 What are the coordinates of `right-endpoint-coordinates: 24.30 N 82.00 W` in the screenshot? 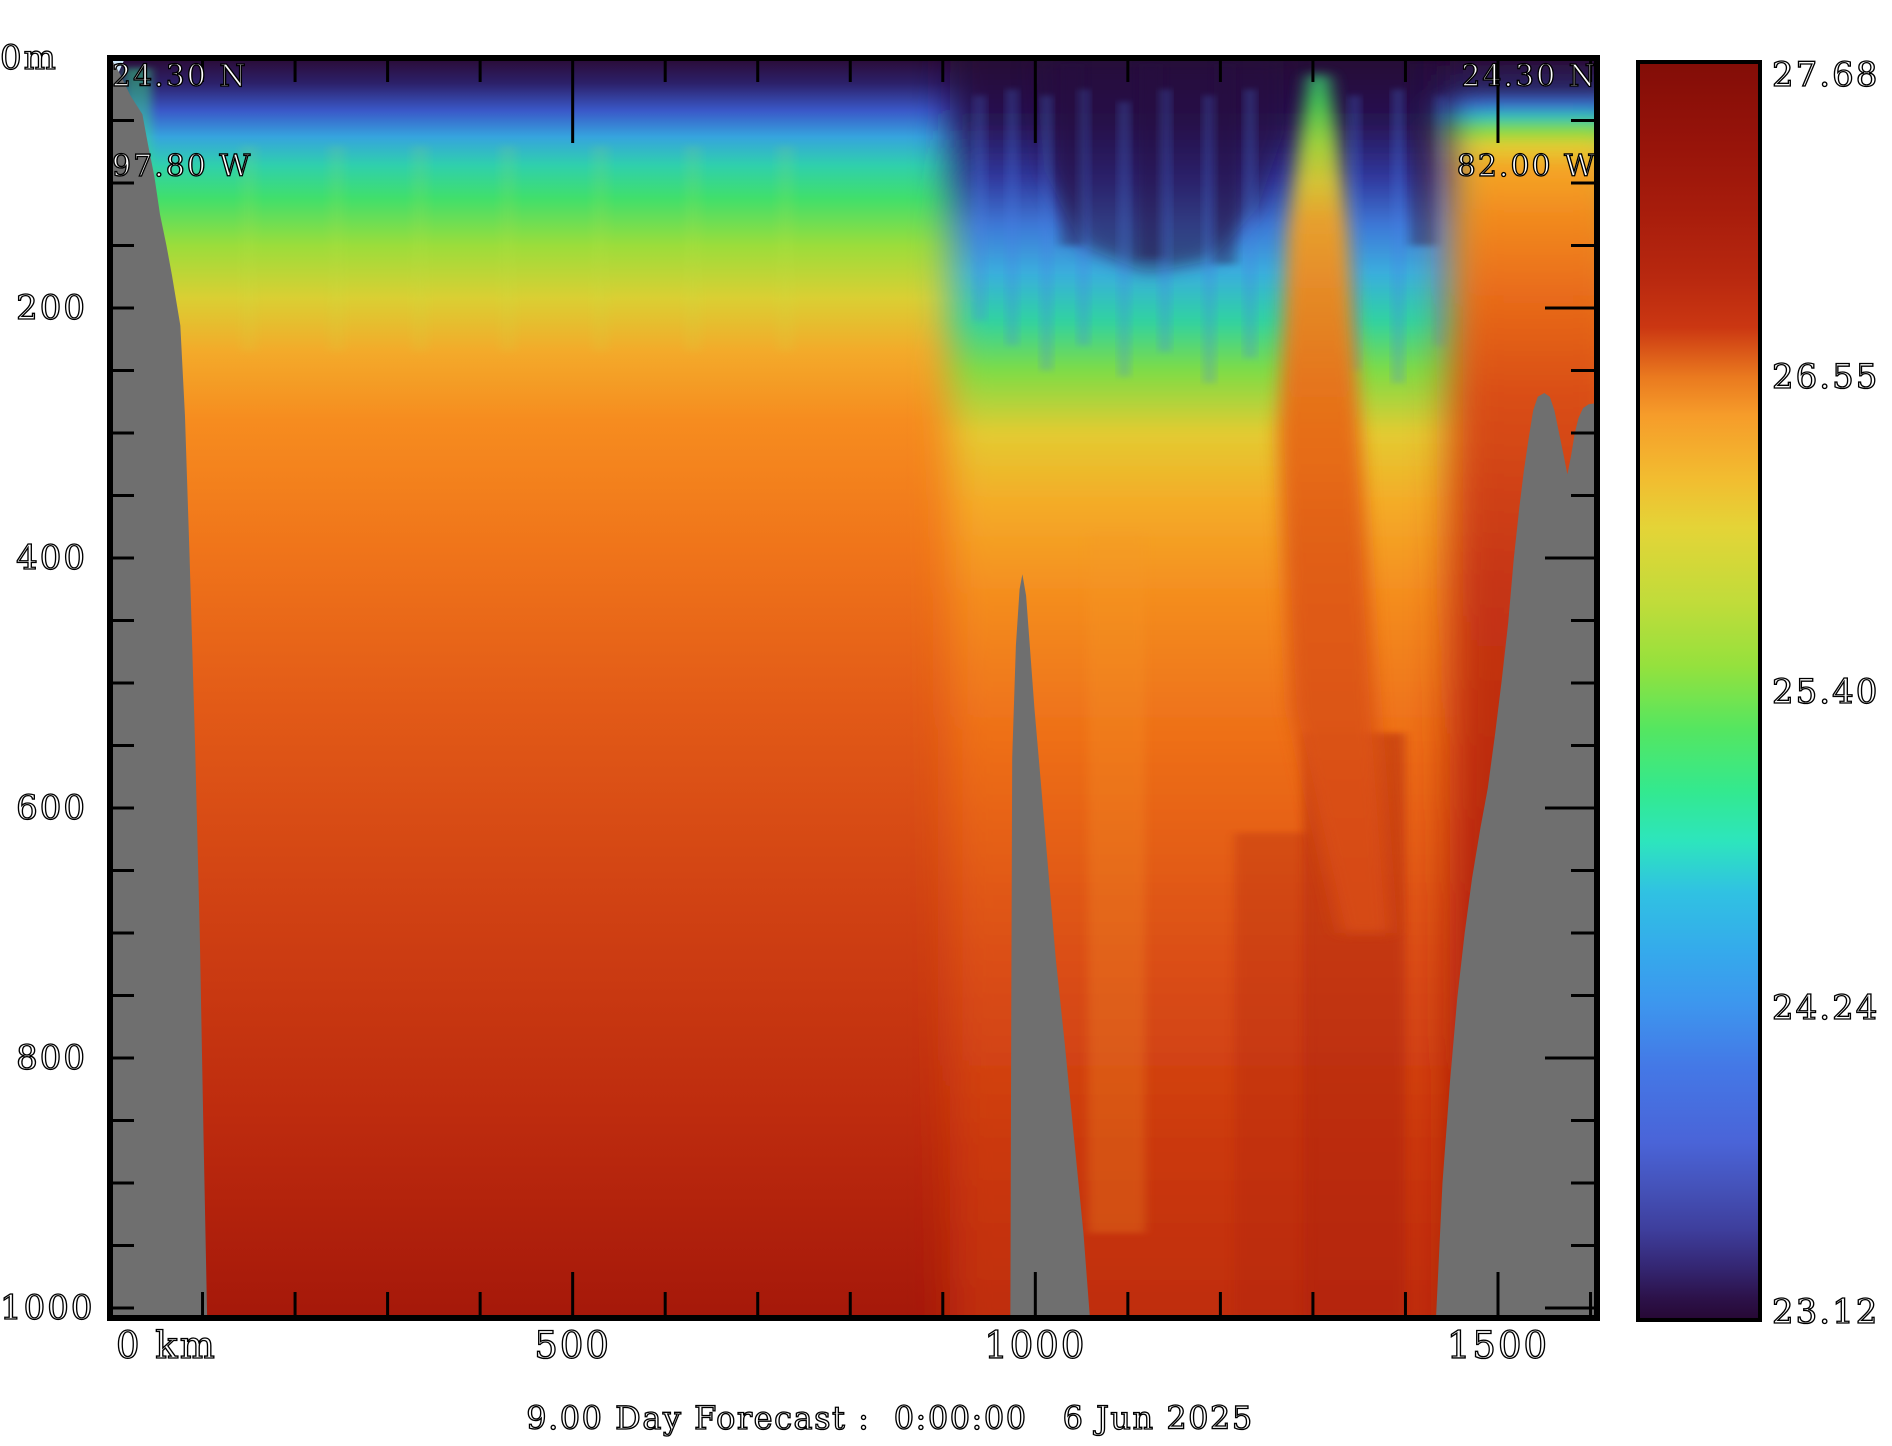 It's located at (1418, 122).